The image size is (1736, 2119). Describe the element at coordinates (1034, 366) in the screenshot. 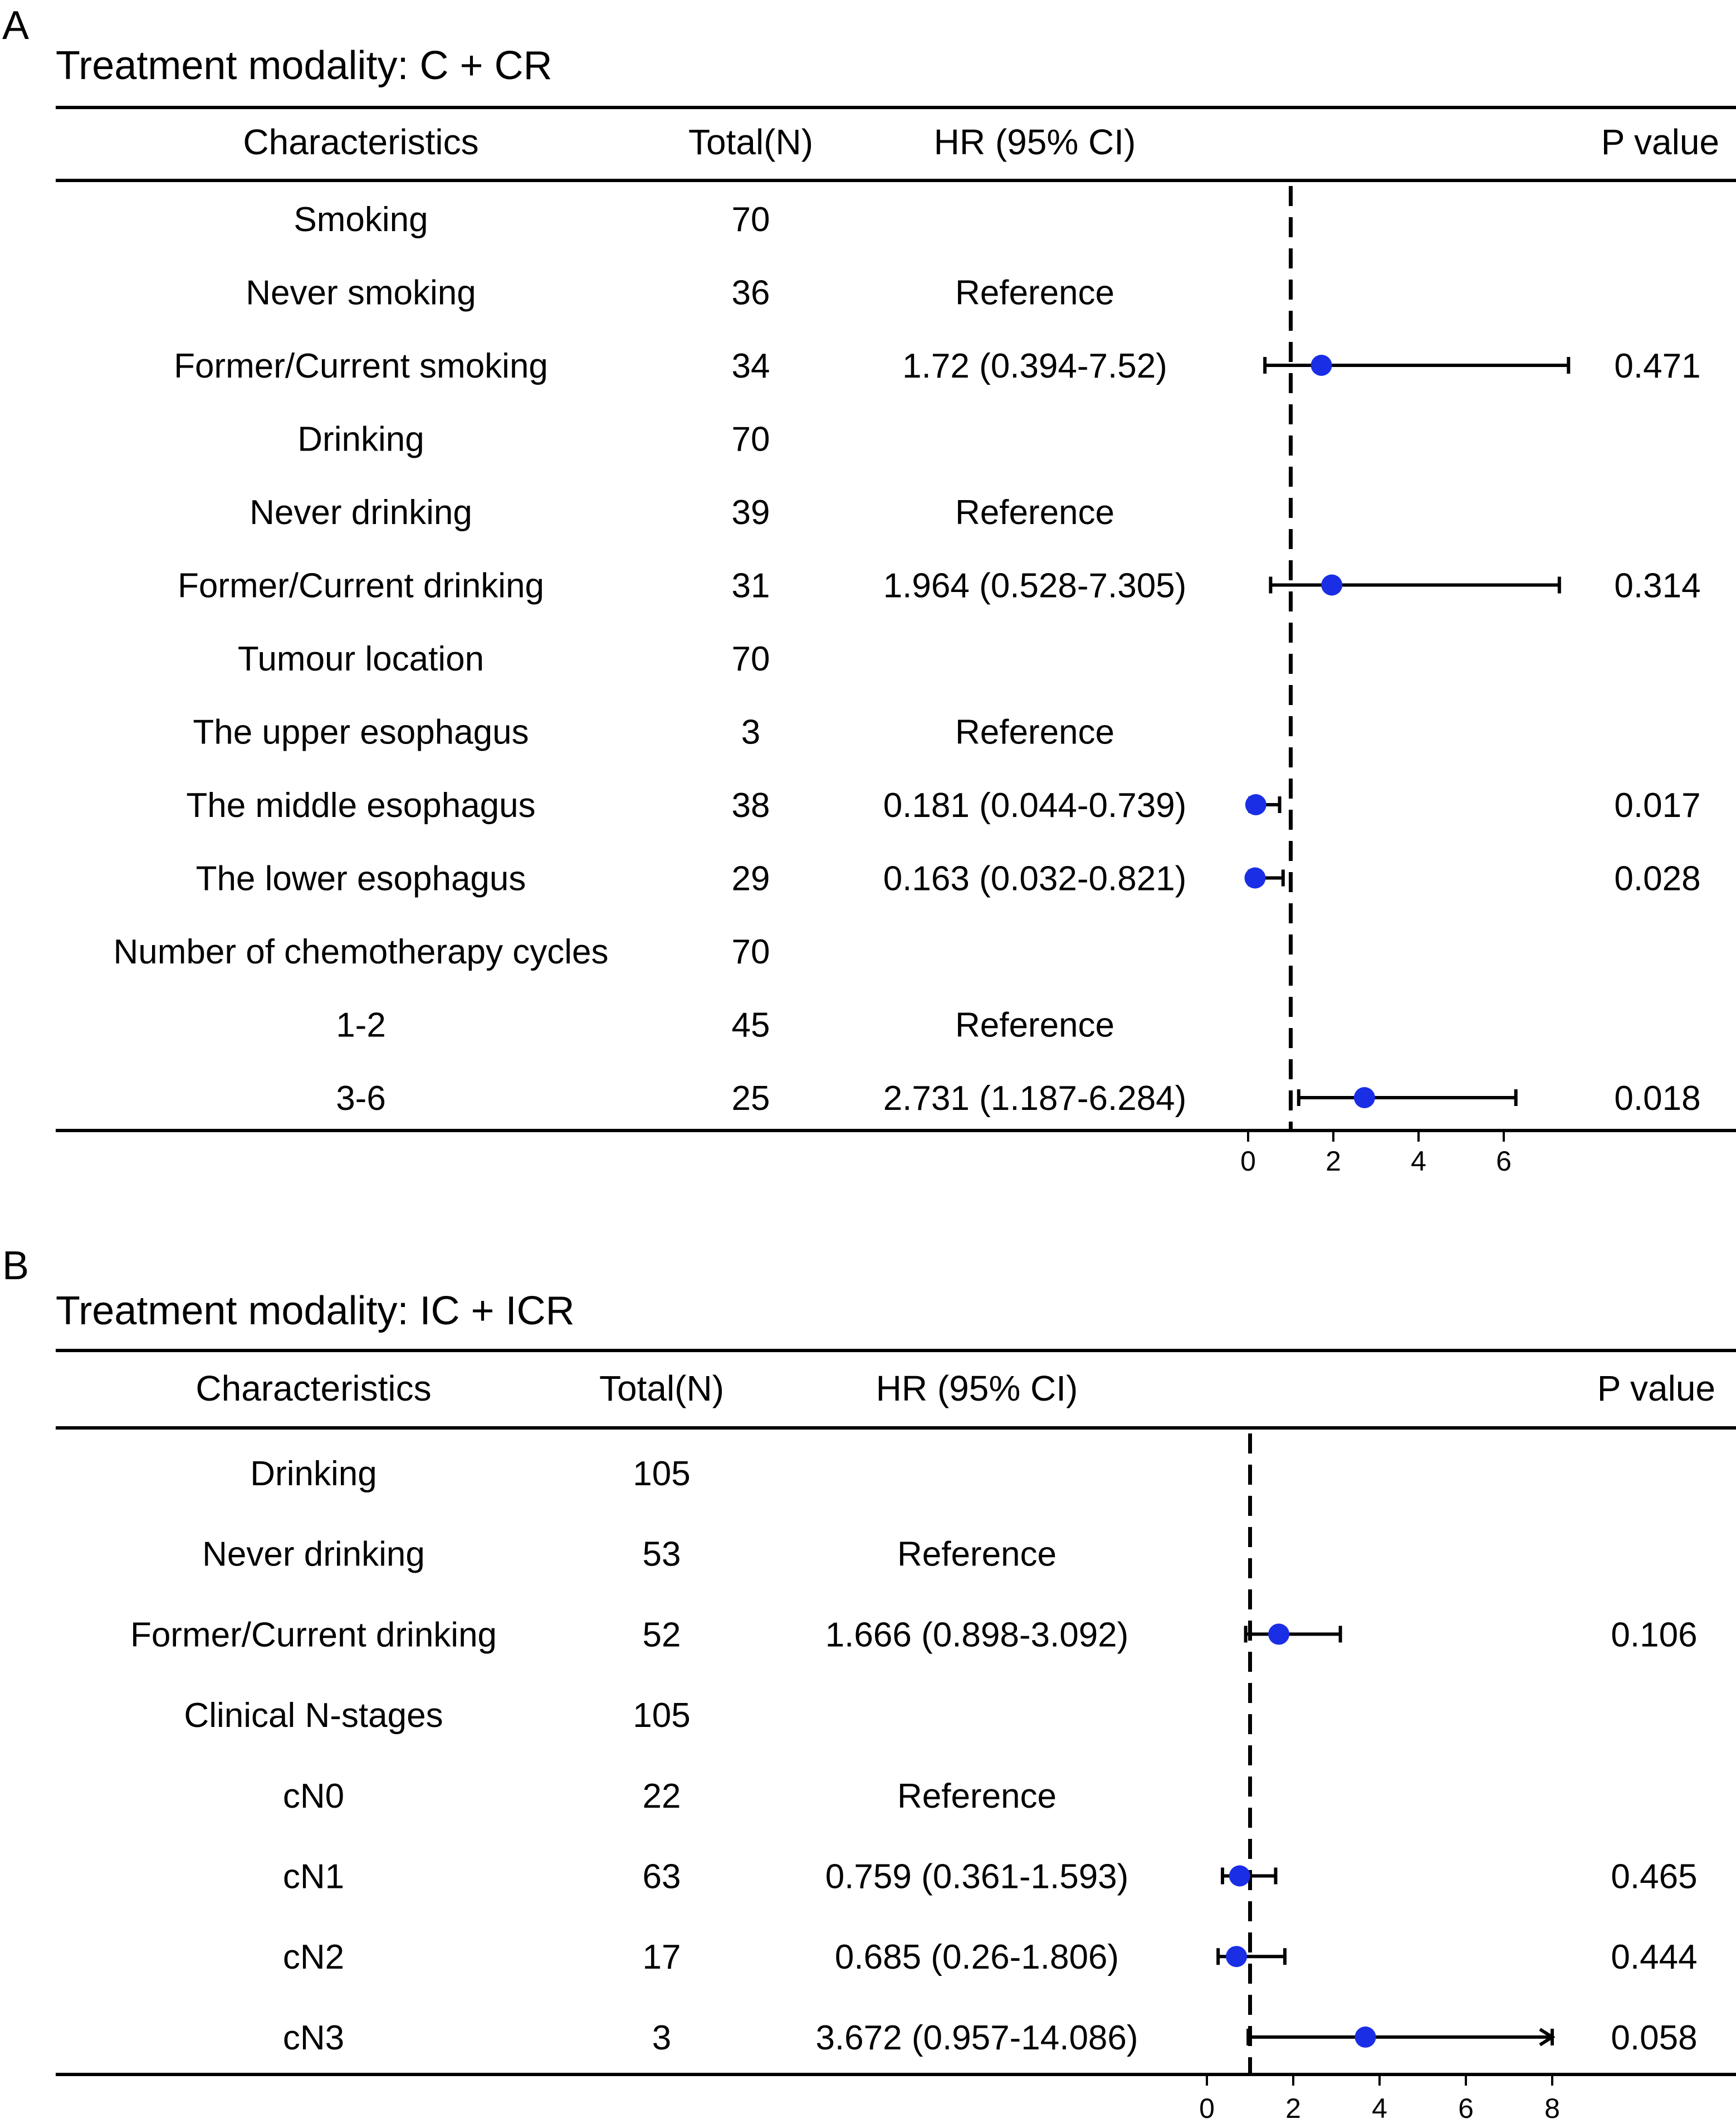

I see `row-hr-ci: 1.72 (0.394-7.52)` at that location.